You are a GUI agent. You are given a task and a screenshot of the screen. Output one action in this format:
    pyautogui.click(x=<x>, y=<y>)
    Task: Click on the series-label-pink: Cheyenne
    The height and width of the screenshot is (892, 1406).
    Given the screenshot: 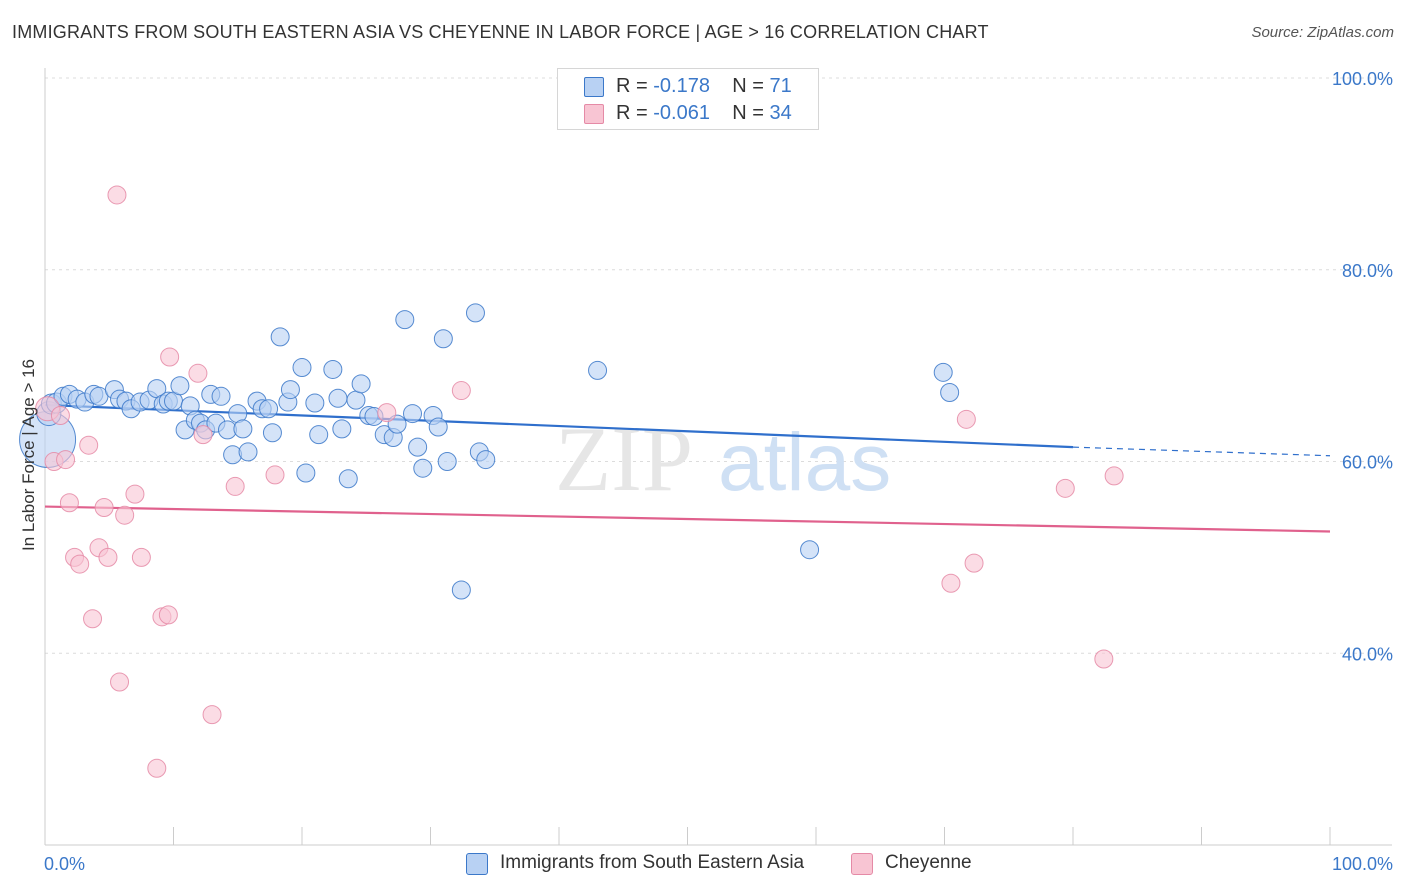 What is the action you would take?
    pyautogui.click(x=928, y=862)
    